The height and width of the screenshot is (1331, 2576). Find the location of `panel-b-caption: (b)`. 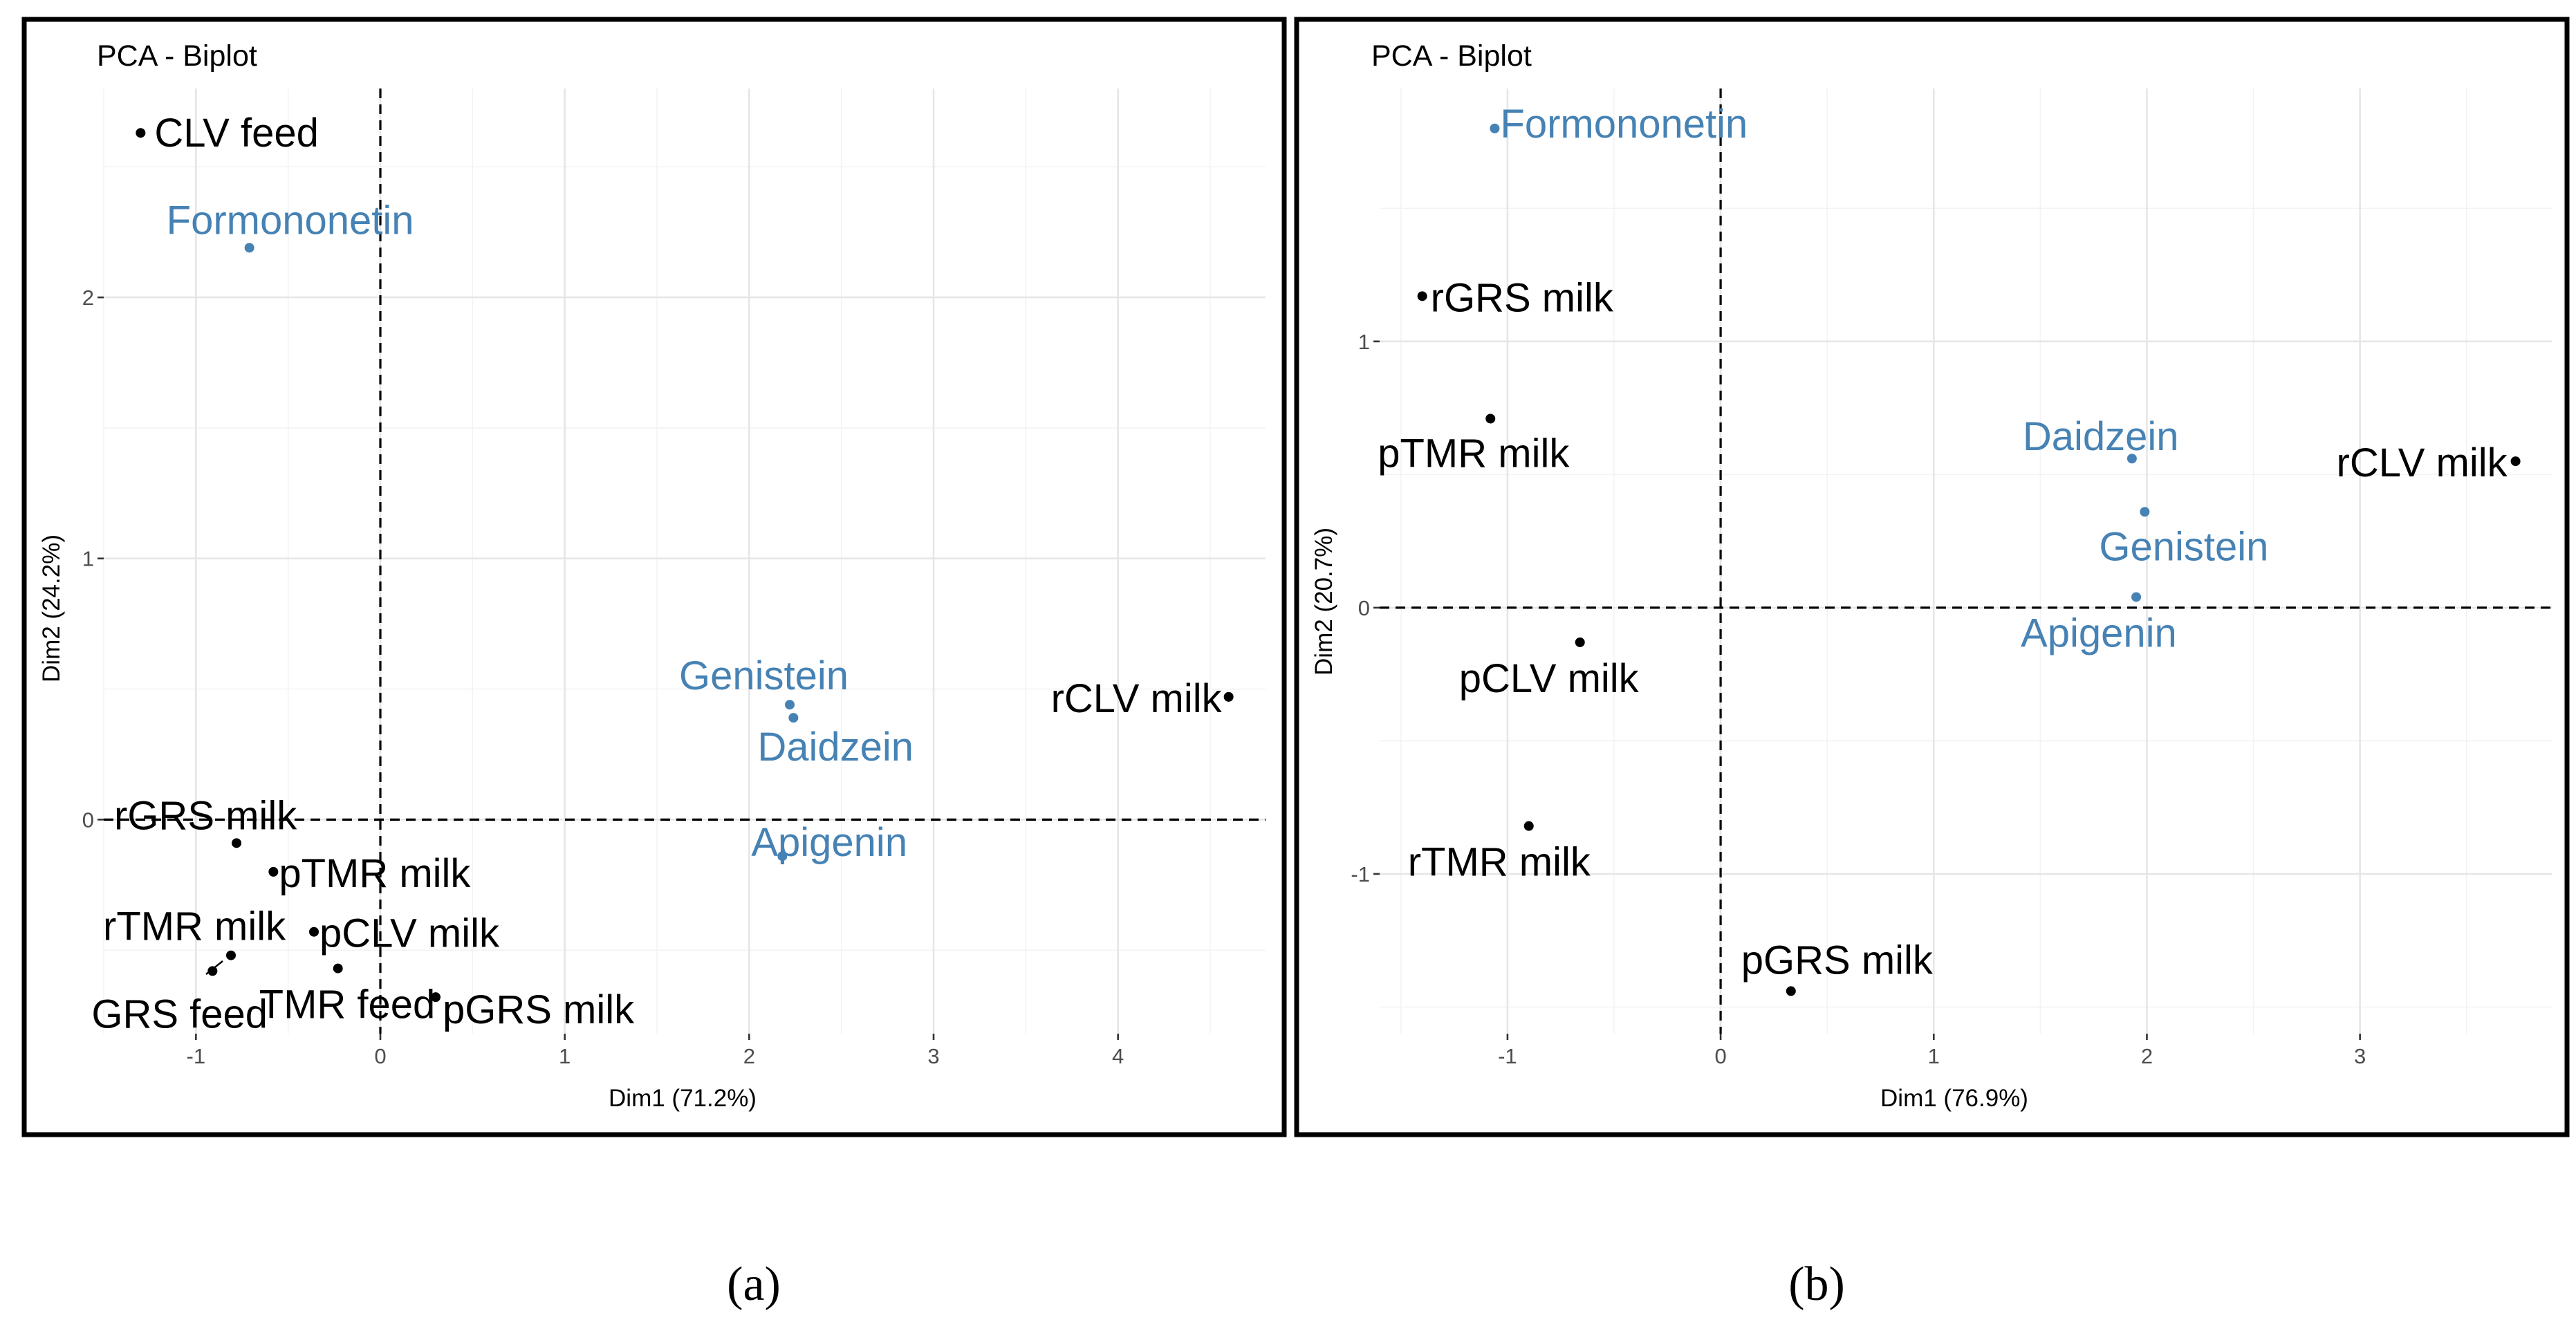

panel-b-caption: (b) is located at coordinates (1817, 1284).